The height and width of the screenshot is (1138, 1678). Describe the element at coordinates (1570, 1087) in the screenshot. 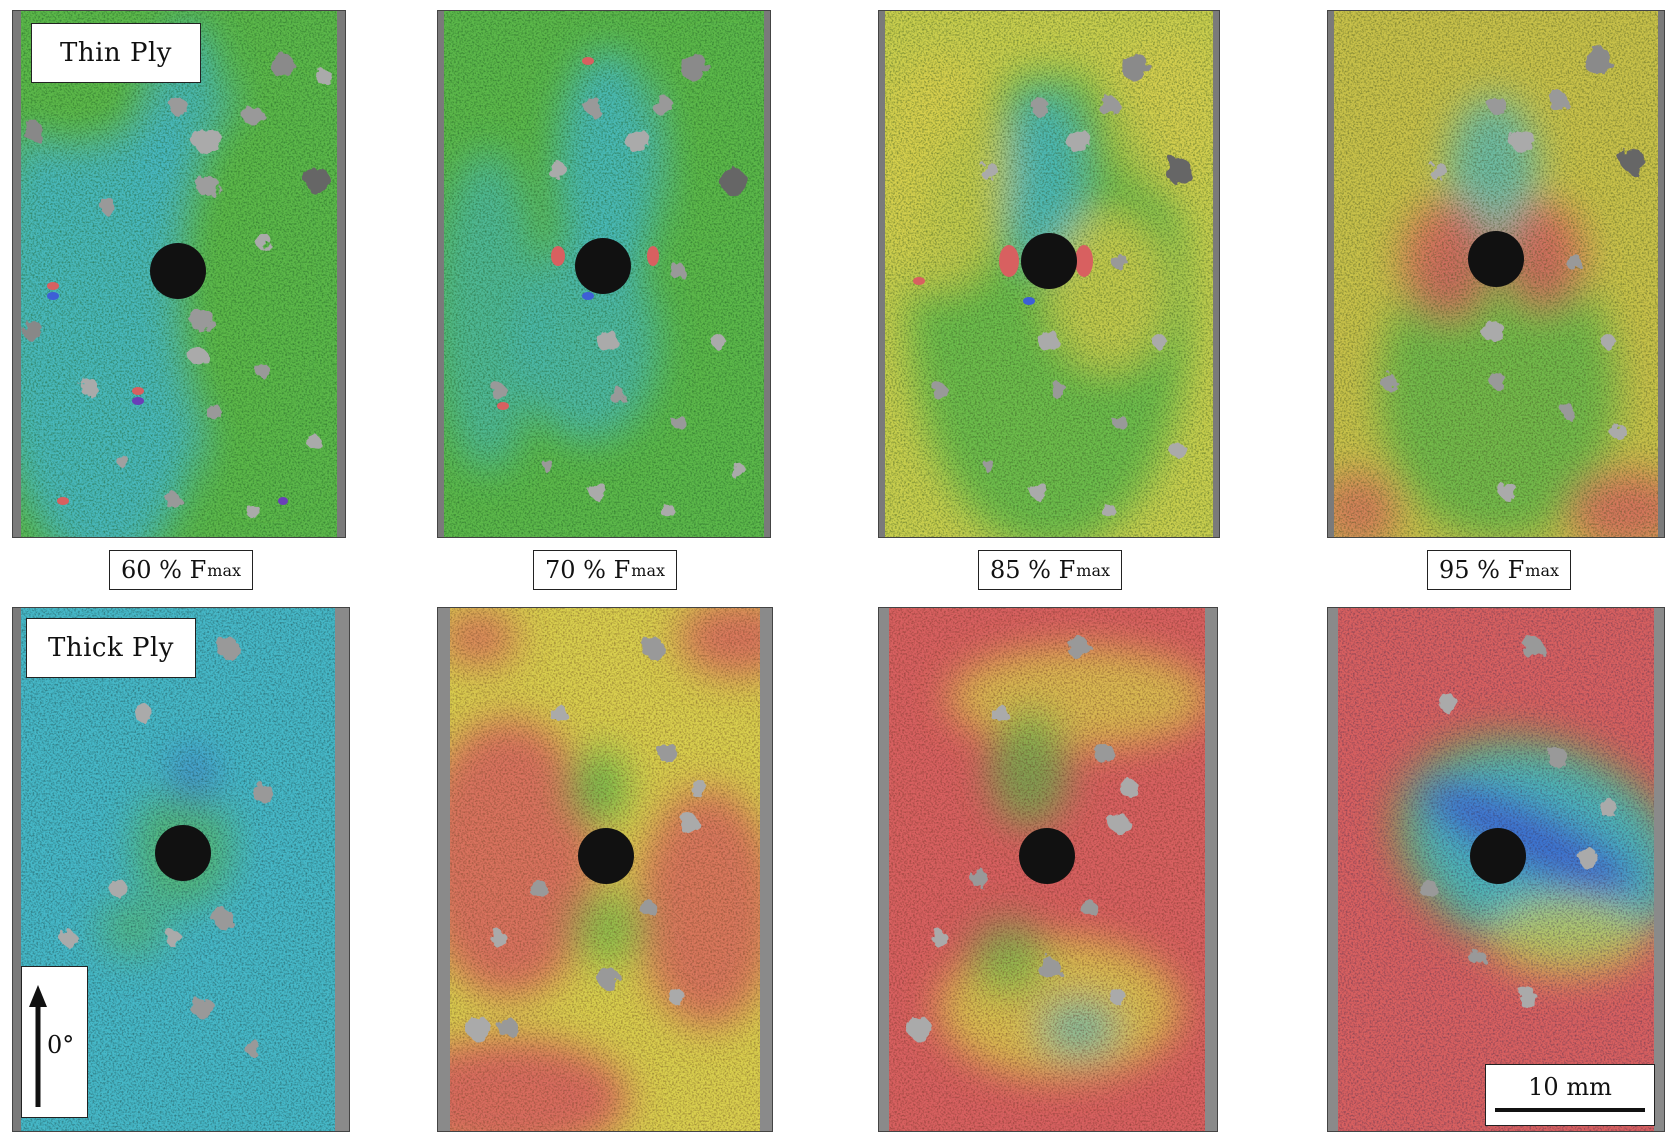

I see `scale-bar-label: 10 mm` at that location.